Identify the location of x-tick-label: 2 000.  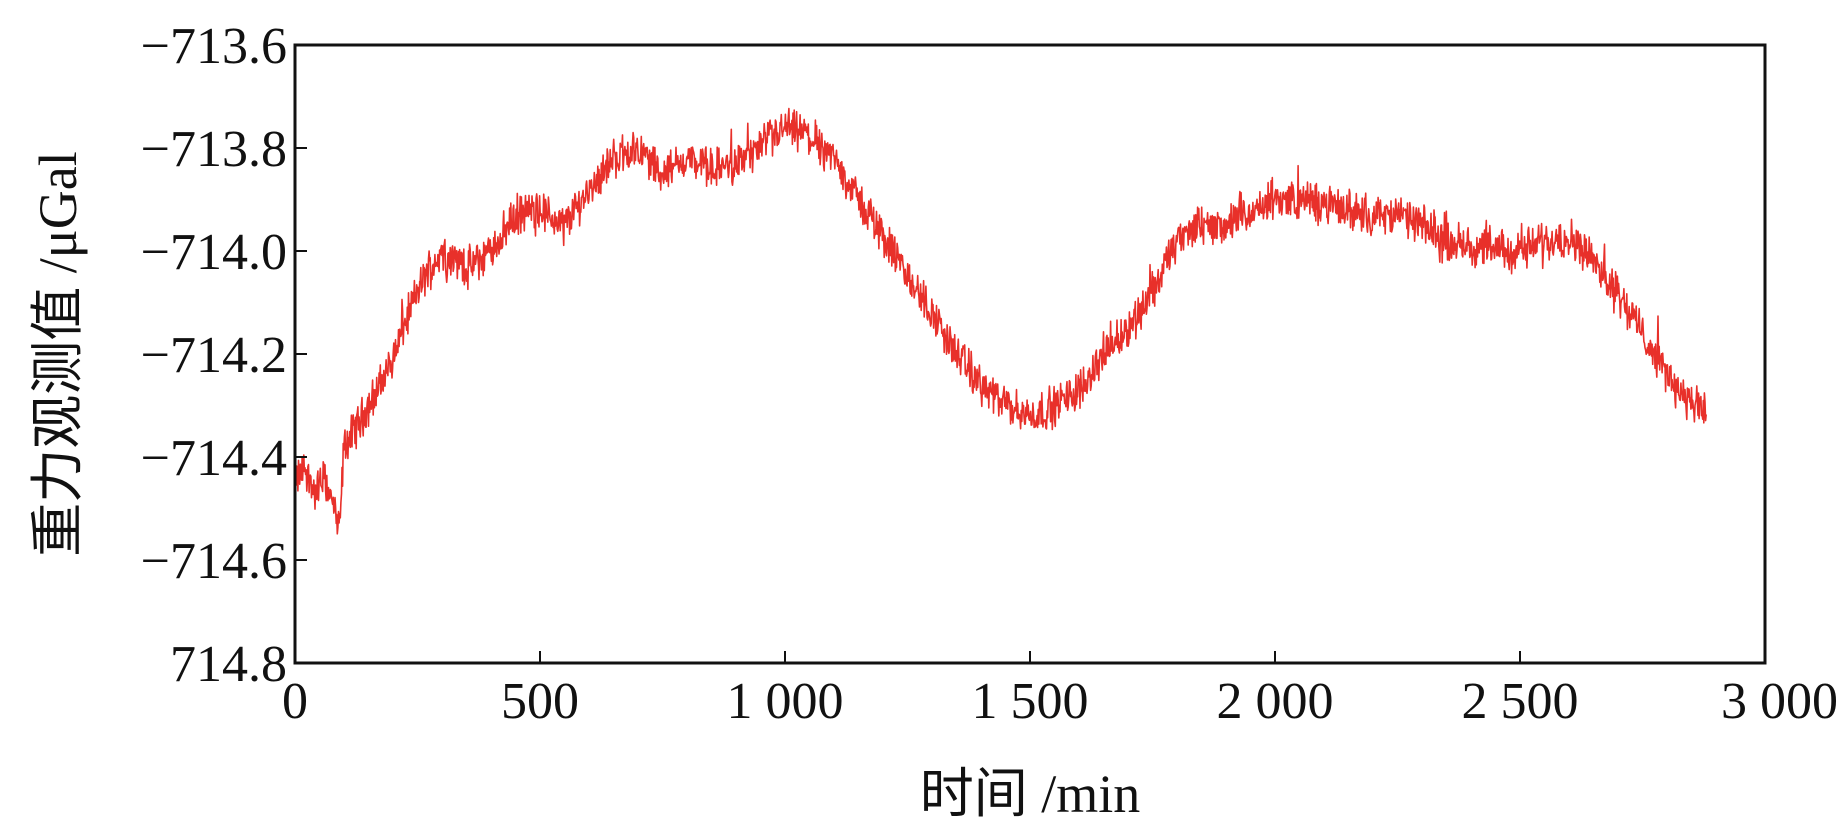
(1275, 701).